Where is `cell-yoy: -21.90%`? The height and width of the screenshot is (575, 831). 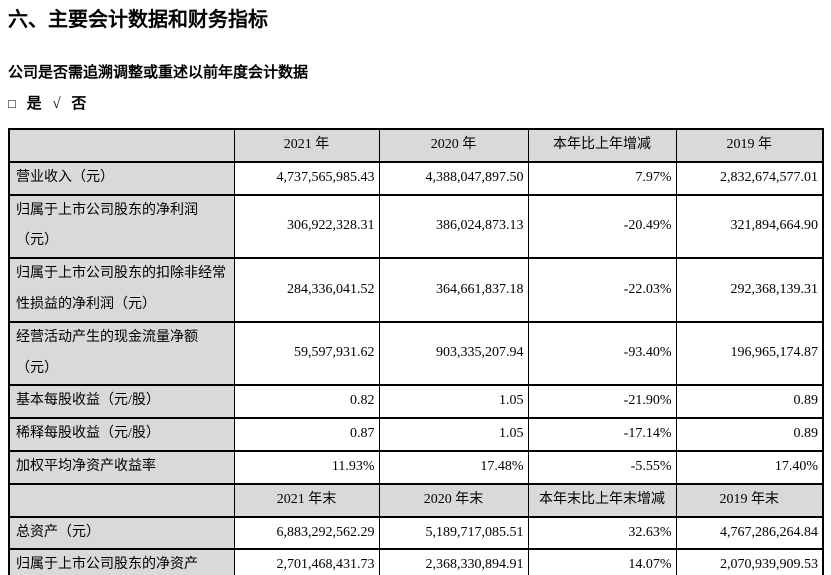
cell-yoy: -21.90% is located at coordinates (602, 402).